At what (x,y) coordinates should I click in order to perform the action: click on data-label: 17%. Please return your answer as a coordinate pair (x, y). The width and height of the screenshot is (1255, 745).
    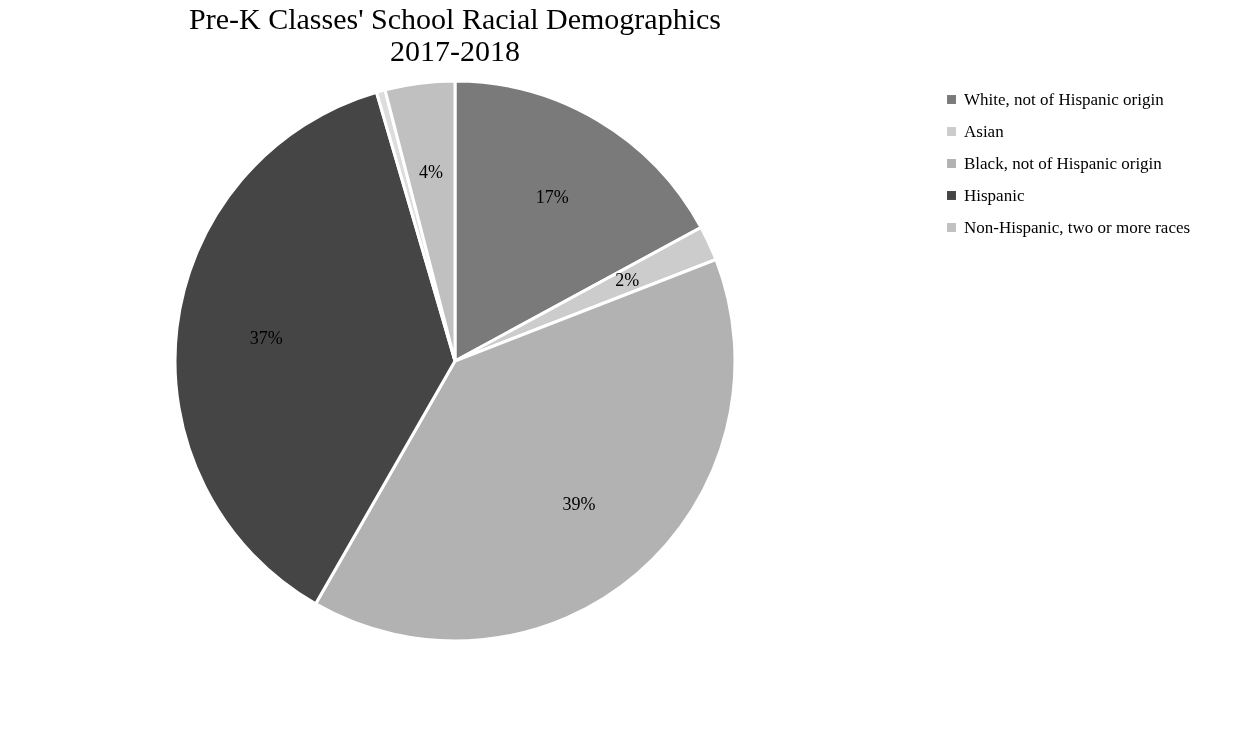
    Looking at the image, I should click on (552, 196).